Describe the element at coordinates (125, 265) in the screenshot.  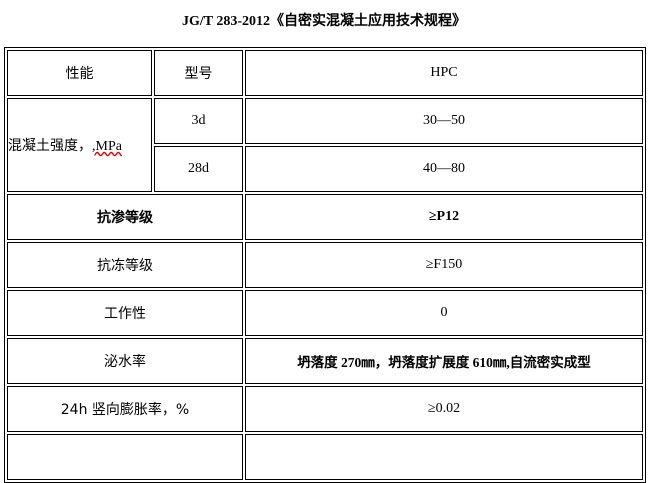
I see `row-label: 抗冻等级` at that location.